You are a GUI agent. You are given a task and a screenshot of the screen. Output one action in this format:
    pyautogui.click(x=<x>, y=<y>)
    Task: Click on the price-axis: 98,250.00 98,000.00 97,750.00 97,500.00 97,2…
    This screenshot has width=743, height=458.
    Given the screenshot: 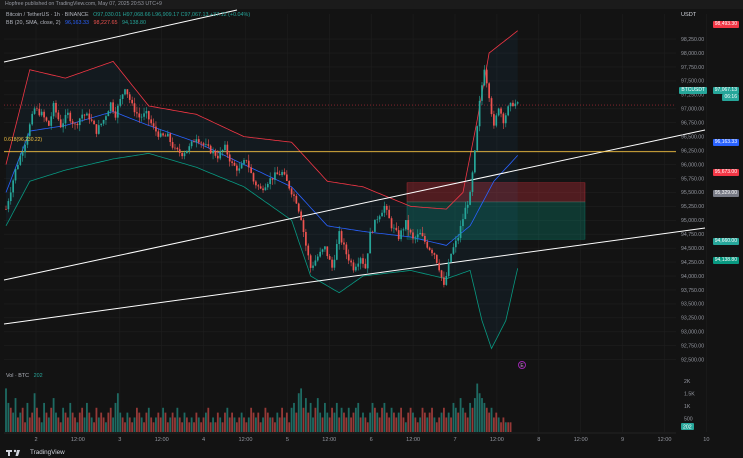 What is the action you would take?
    pyautogui.click(x=692, y=200)
    